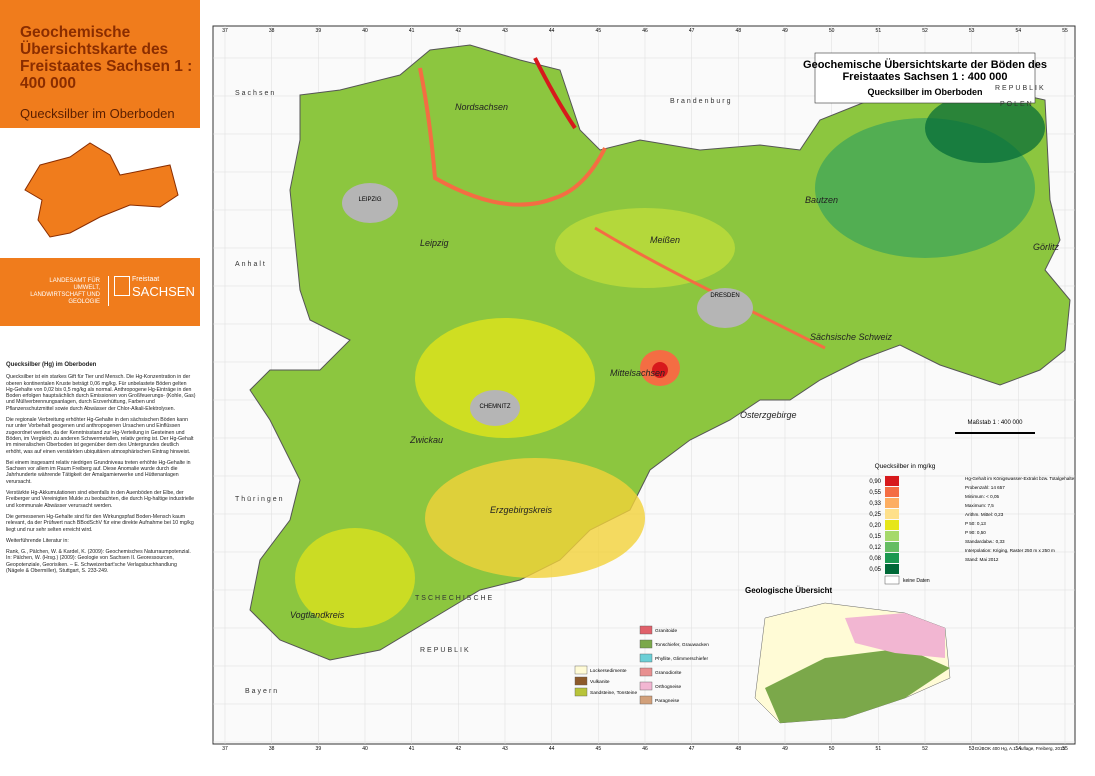  What do you see at coordinates (481, 107) in the screenshot?
I see `region-label: Nordsachsen` at bounding box center [481, 107].